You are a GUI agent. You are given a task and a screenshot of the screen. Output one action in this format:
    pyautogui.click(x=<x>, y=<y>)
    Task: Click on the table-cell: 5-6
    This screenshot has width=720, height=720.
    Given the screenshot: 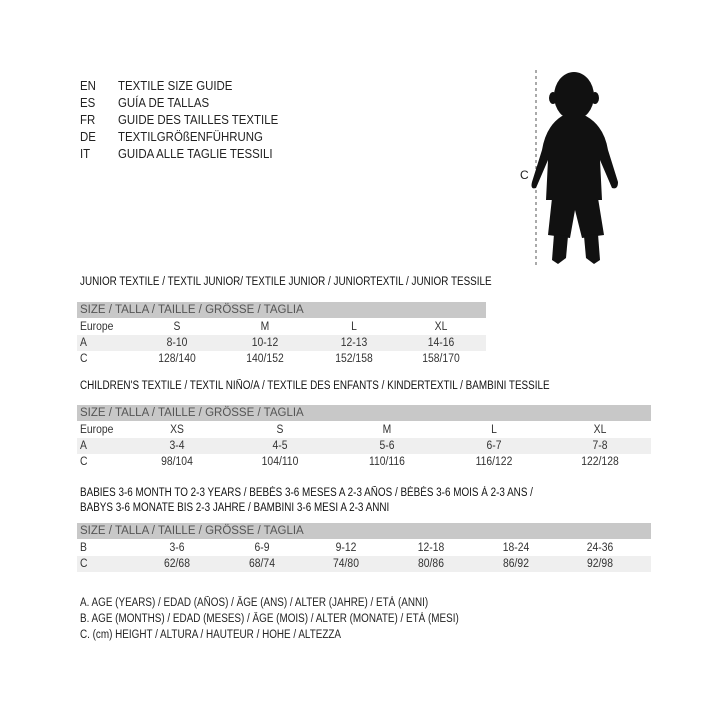 What is the action you would take?
    pyautogui.click(x=387, y=446)
    